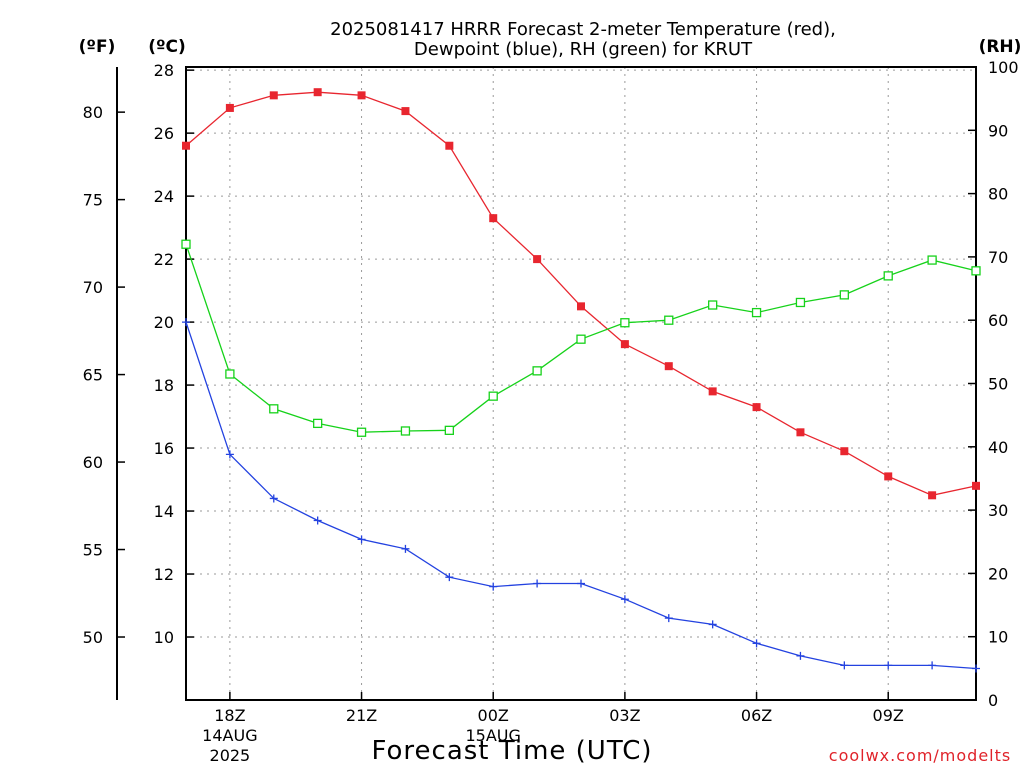 The height and width of the screenshot is (768, 1024). I want to click on x-tick-label: 09Z, so click(888, 715).